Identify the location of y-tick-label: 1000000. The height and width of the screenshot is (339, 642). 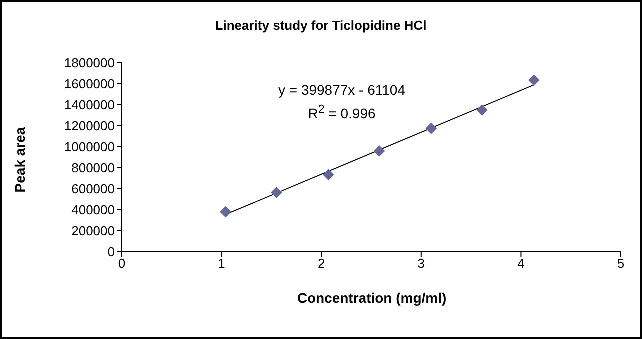
(89, 147).